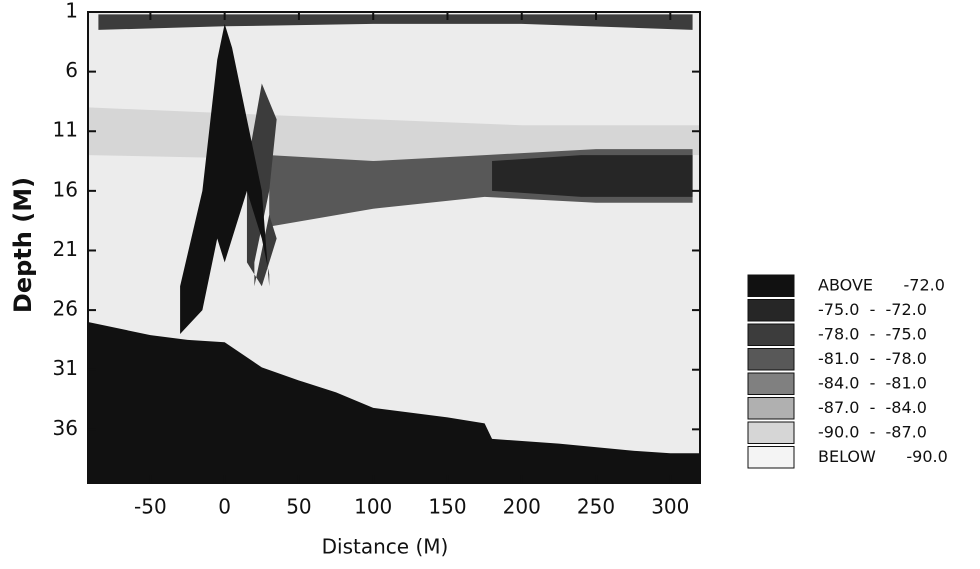 The height and width of the screenshot is (569, 980). What do you see at coordinates (65, 428) in the screenshot?
I see `y-tick-label: 36` at bounding box center [65, 428].